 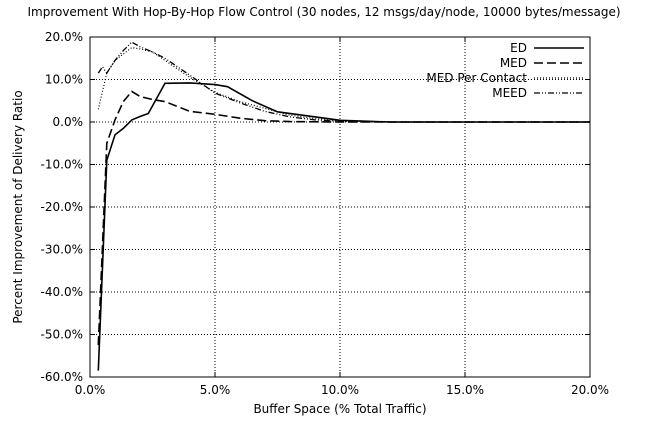 What do you see at coordinates (513, 63) in the screenshot?
I see `legend-label: MED` at bounding box center [513, 63].